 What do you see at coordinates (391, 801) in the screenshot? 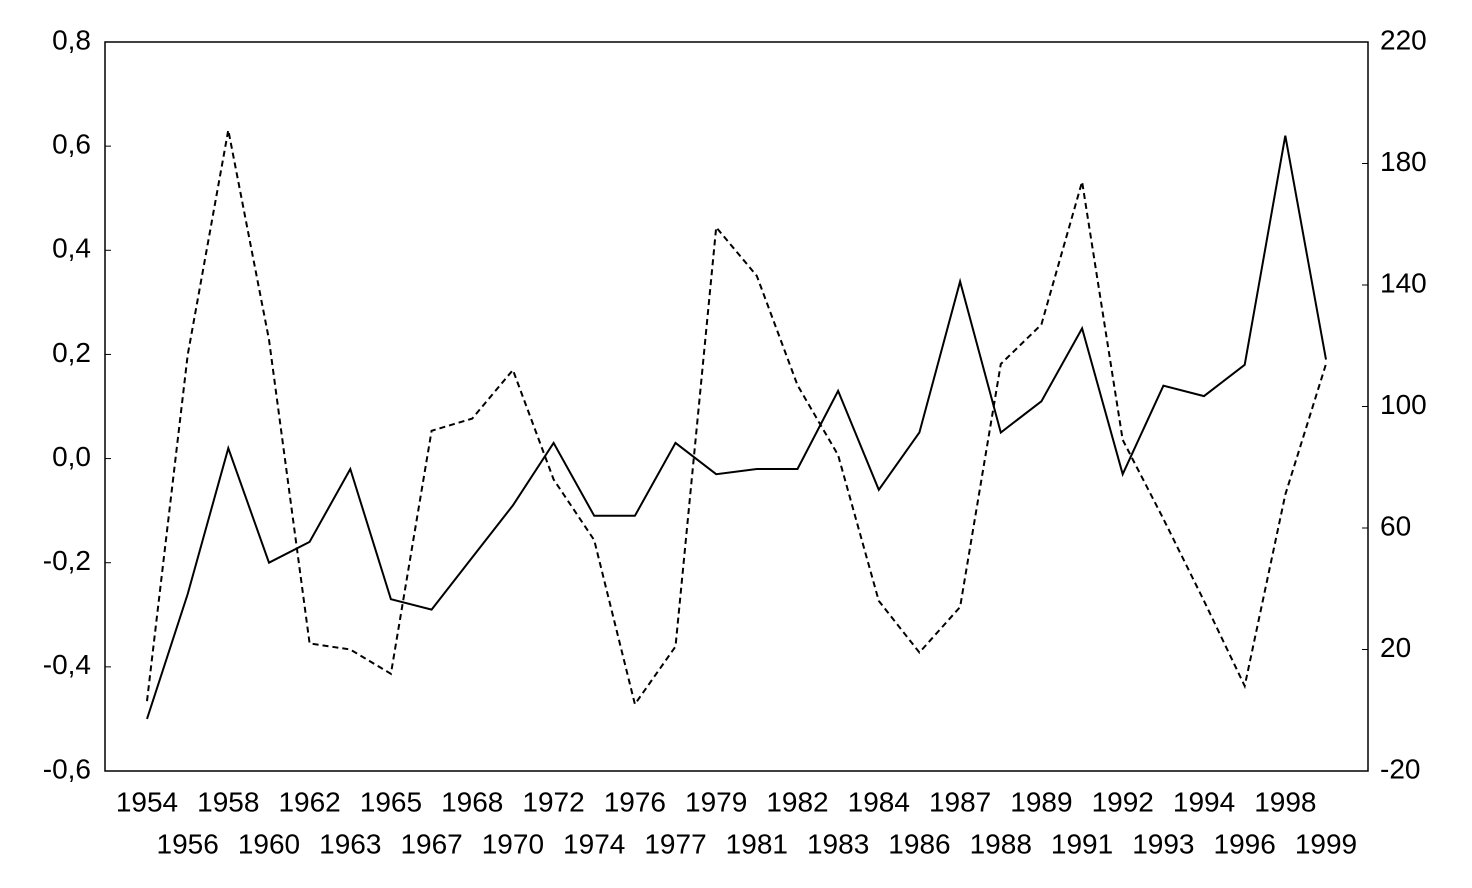
I see `x-tick-label: 1965` at bounding box center [391, 801].